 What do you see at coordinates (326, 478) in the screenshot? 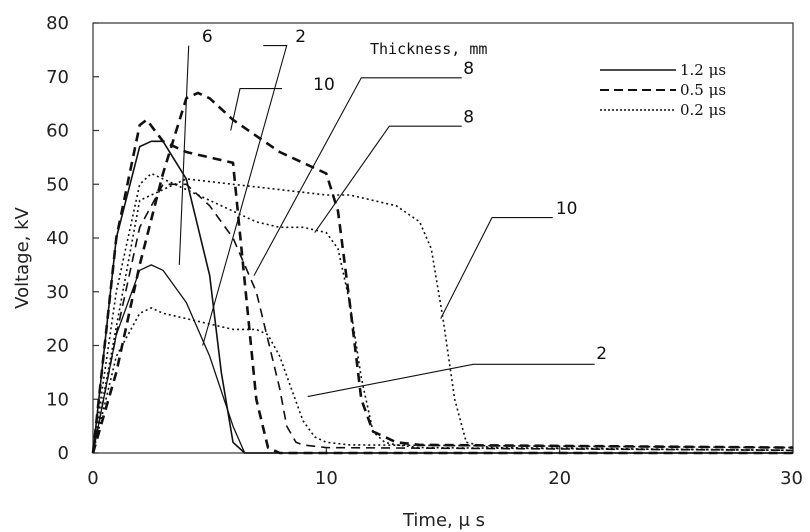
I see `x-tick-label: 10` at bounding box center [326, 478].